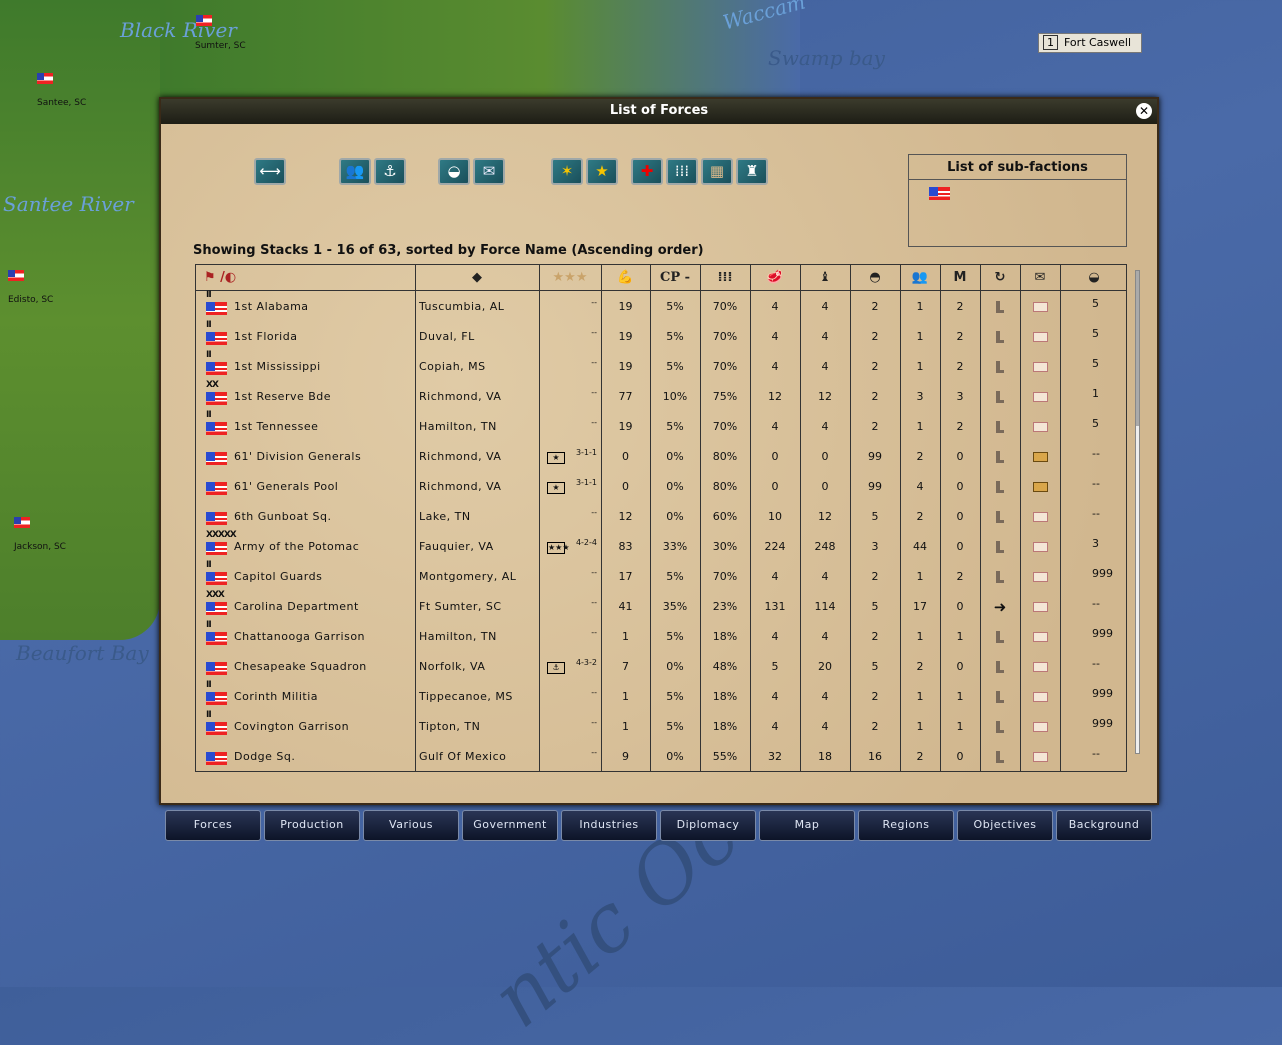  I want to click on force-name: 1st Alabama, so click(271, 306).